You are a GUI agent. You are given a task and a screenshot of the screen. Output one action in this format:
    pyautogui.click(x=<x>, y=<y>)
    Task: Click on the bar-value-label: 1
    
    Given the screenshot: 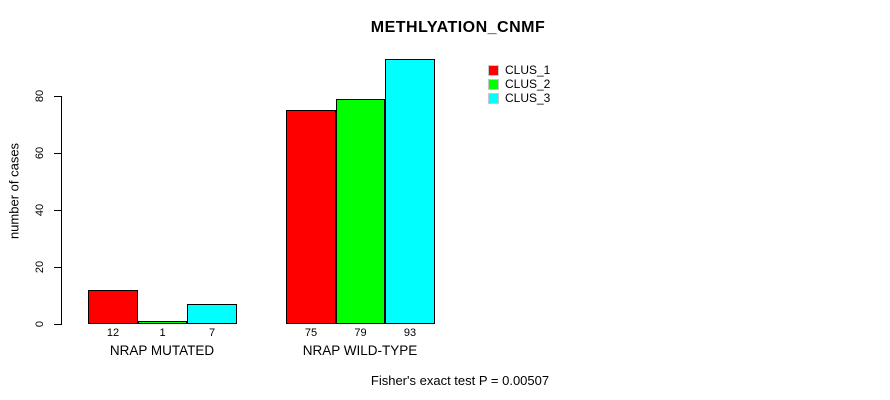 What is the action you would take?
    pyautogui.click(x=162, y=333)
    